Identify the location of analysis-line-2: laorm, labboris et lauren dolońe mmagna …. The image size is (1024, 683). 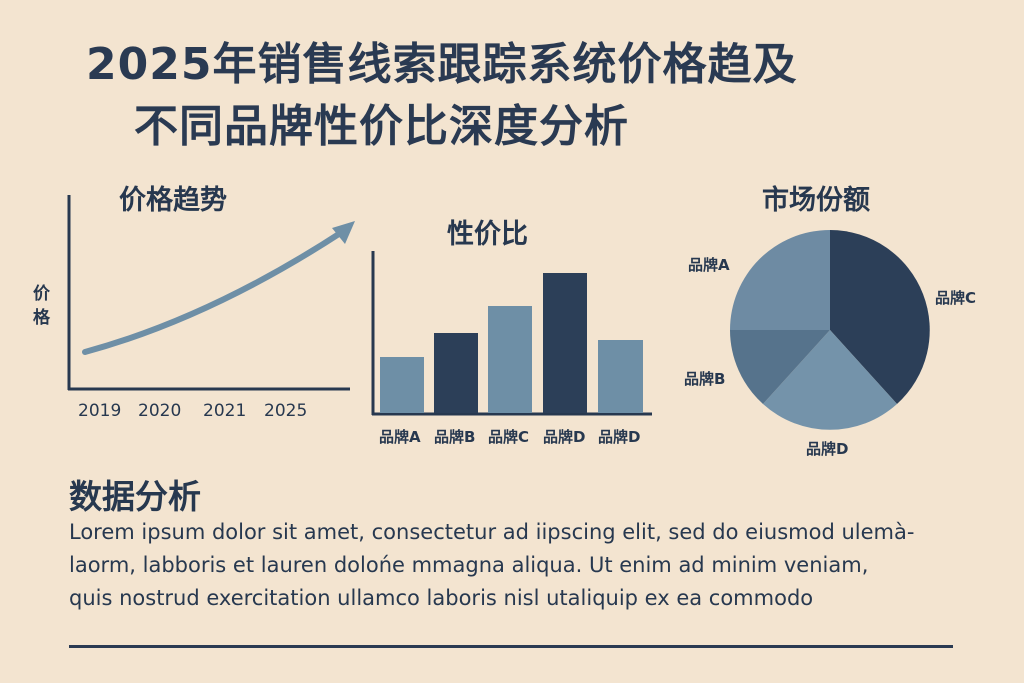
(469, 565).